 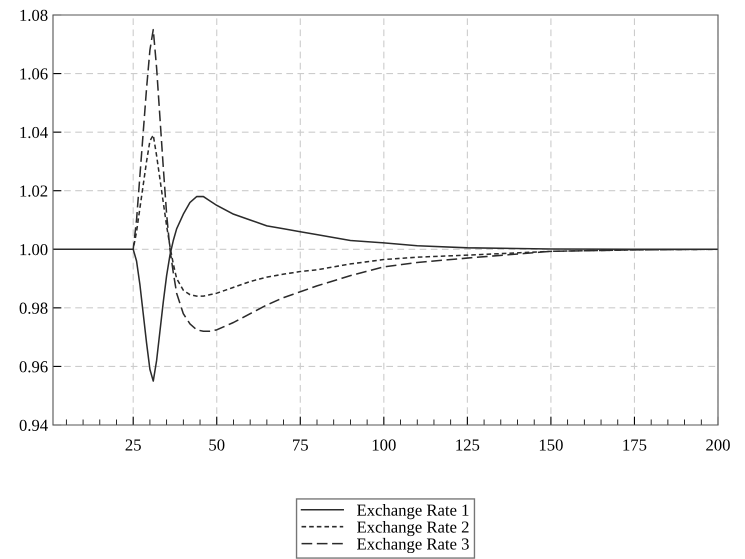 What do you see at coordinates (34, 366) in the screenshot?
I see `y-tick-label: 0.96` at bounding box center [34, 366].